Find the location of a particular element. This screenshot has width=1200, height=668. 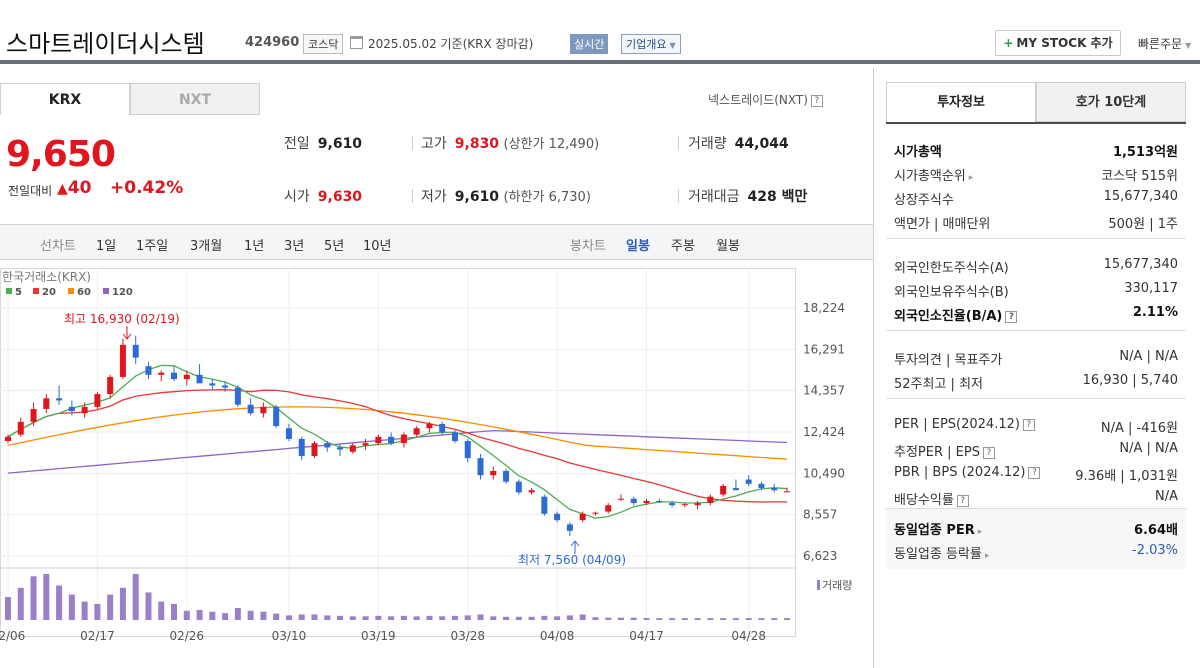

ma20-line is located at coordinates (397, 446).